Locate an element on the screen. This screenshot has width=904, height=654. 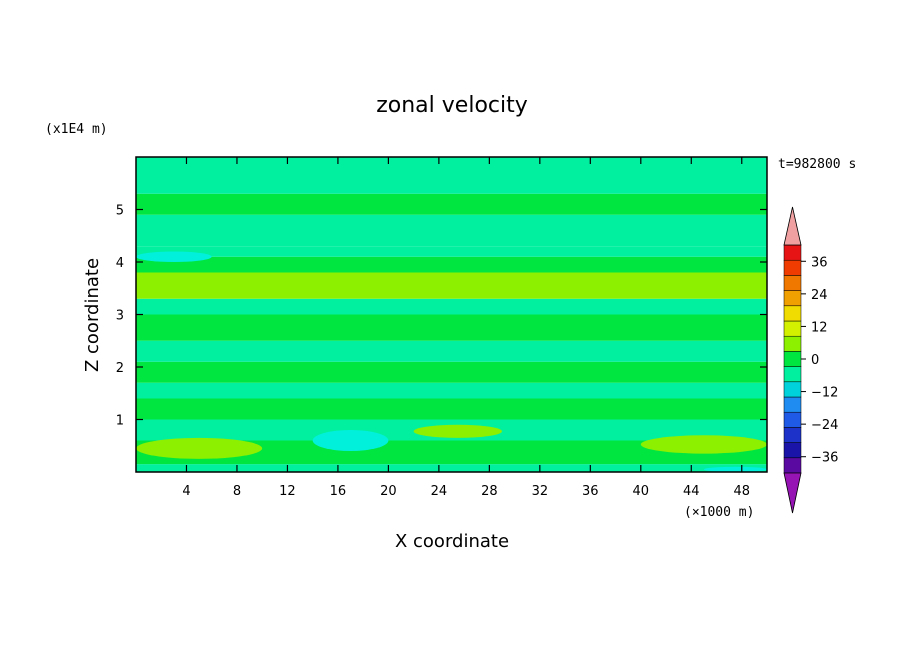
colorbar-tick-label: 24 is located at coordinates (819, 295).